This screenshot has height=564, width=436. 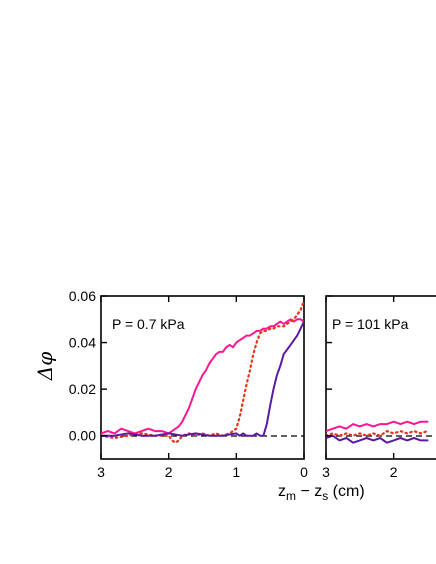 What do you see at coordinates (321, 493) in the screenshot?
I see `x-axis-label: zm − zs (cm)` at bounding box center [321, 493].